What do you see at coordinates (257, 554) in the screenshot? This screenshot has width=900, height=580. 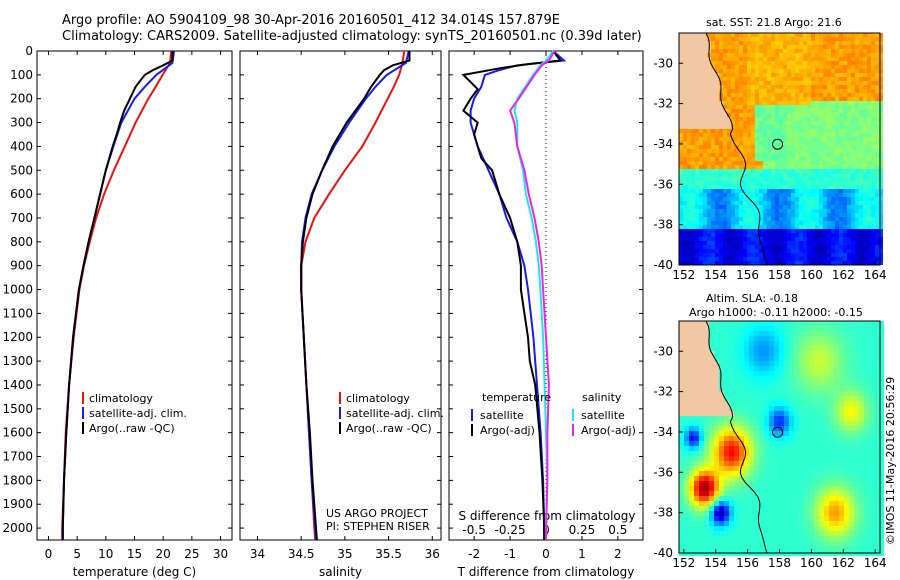 I see `xtick-label: 34` at bounding box center [257, 554].